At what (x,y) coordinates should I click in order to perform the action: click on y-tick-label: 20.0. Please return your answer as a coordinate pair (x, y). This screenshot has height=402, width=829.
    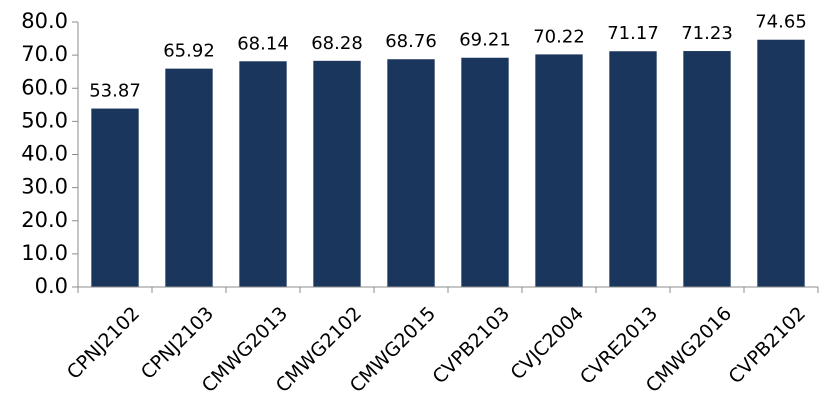
    Looking at the image, I should click on (44, 220).